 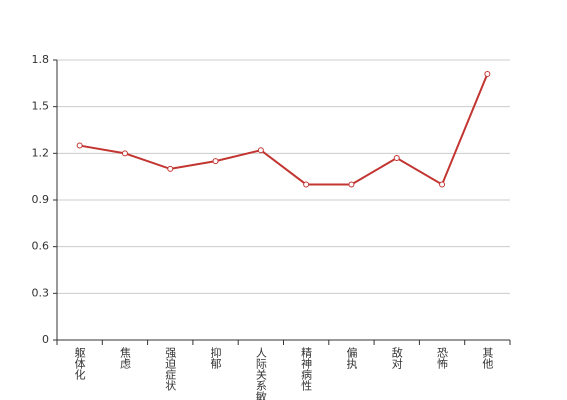 I want to click on y-tick-label: 0, so click(x=45, y=339).